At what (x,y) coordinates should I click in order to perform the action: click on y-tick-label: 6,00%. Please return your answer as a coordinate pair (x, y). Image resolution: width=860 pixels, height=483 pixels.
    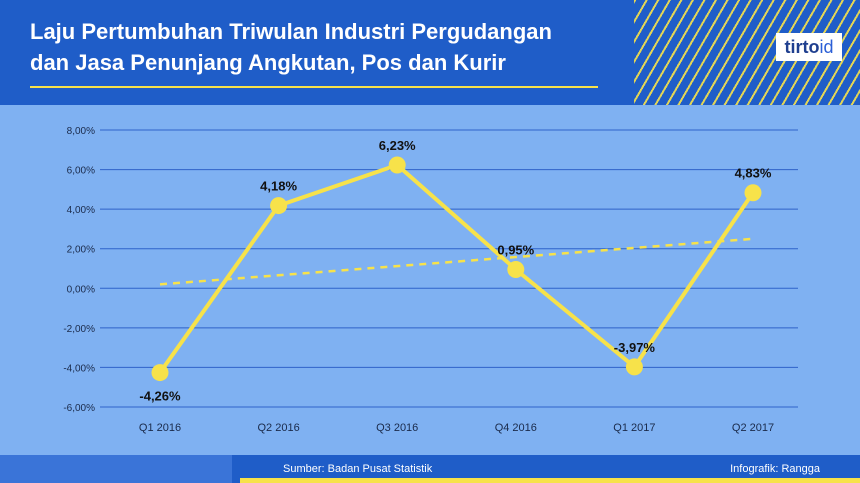
    Looking at the image, I should click on (81, 171).